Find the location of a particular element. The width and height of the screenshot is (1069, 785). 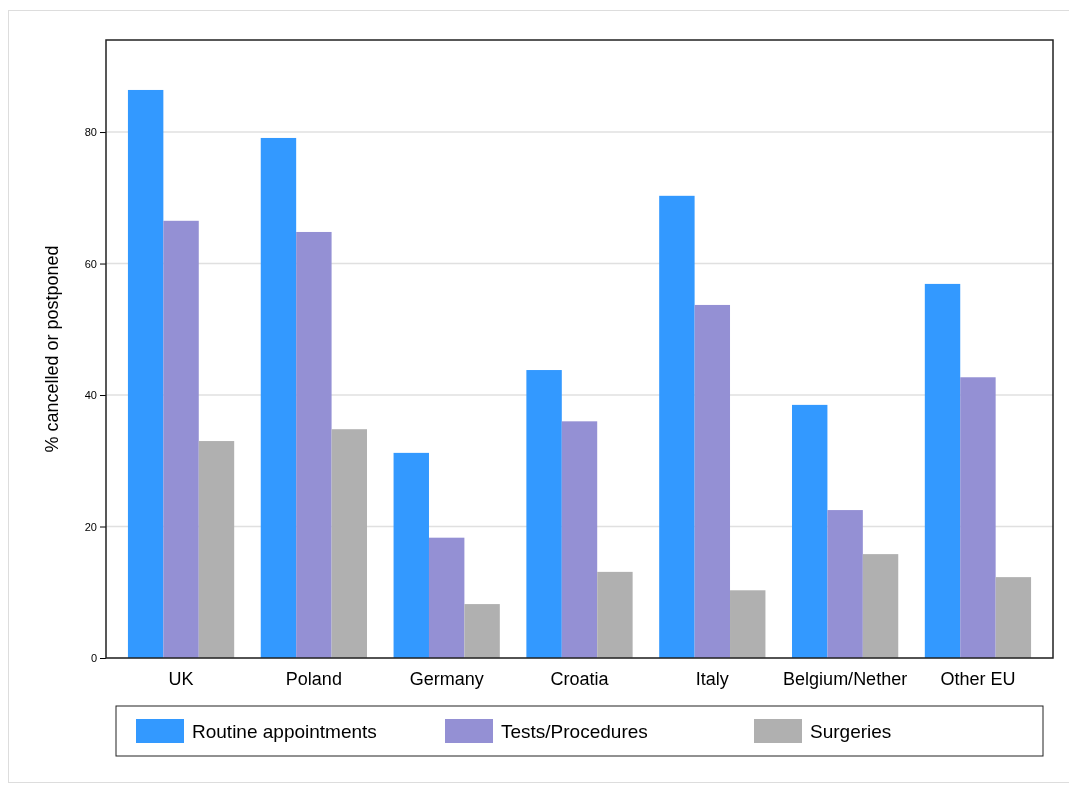

x-tick-label: Germany is located at coordinates (446, 678).